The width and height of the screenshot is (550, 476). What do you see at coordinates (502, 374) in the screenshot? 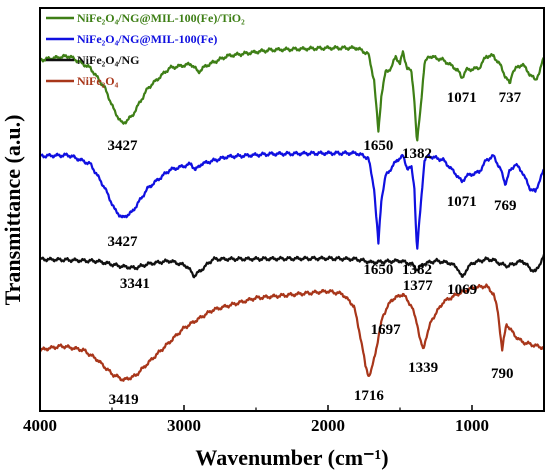
I see `peak-label: 790` at bounding box center [502, 374].